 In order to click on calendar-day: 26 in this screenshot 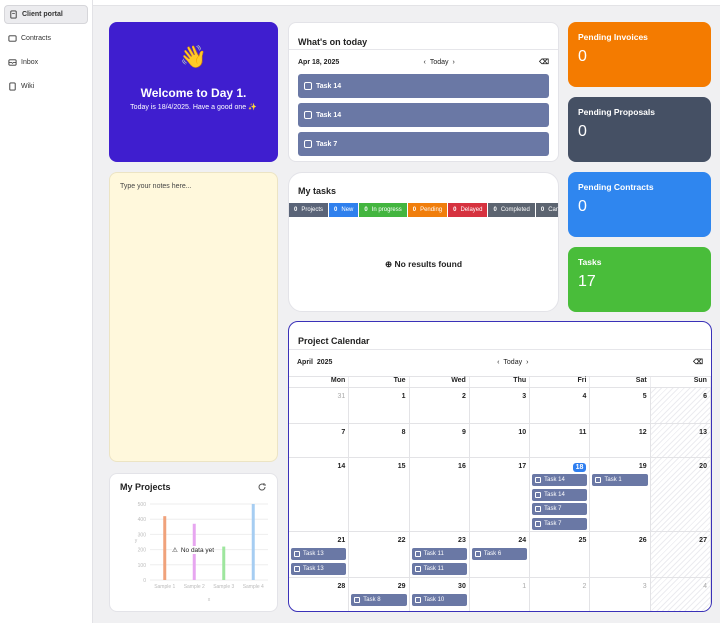, I will do `click(620, 554)`.